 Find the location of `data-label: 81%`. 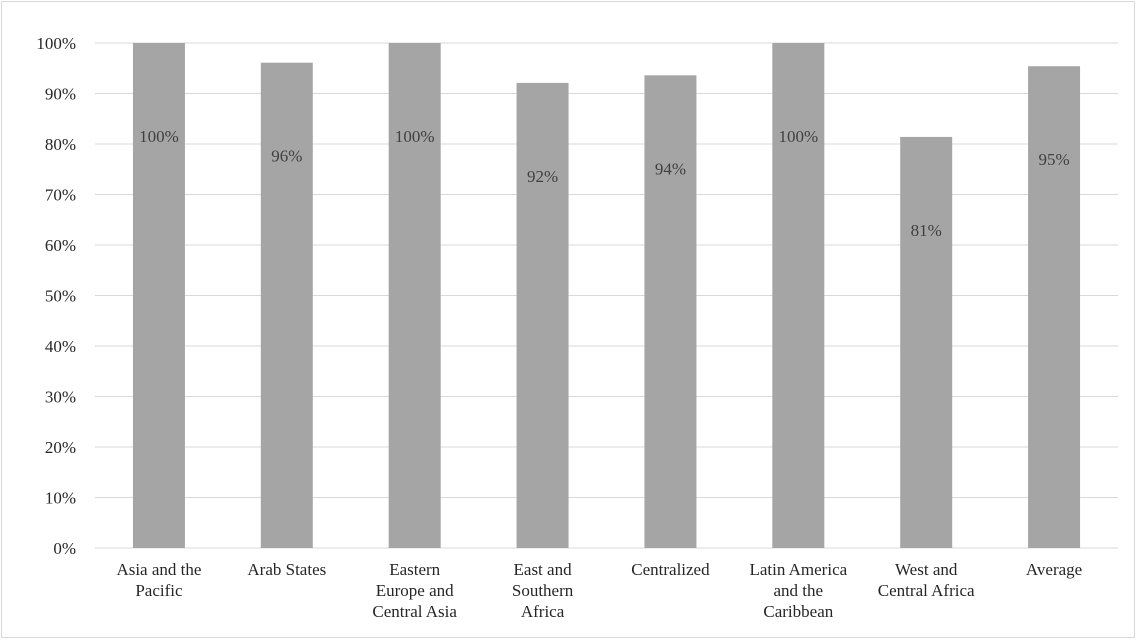

data-label: 81% is located at coordinates (926, 230).